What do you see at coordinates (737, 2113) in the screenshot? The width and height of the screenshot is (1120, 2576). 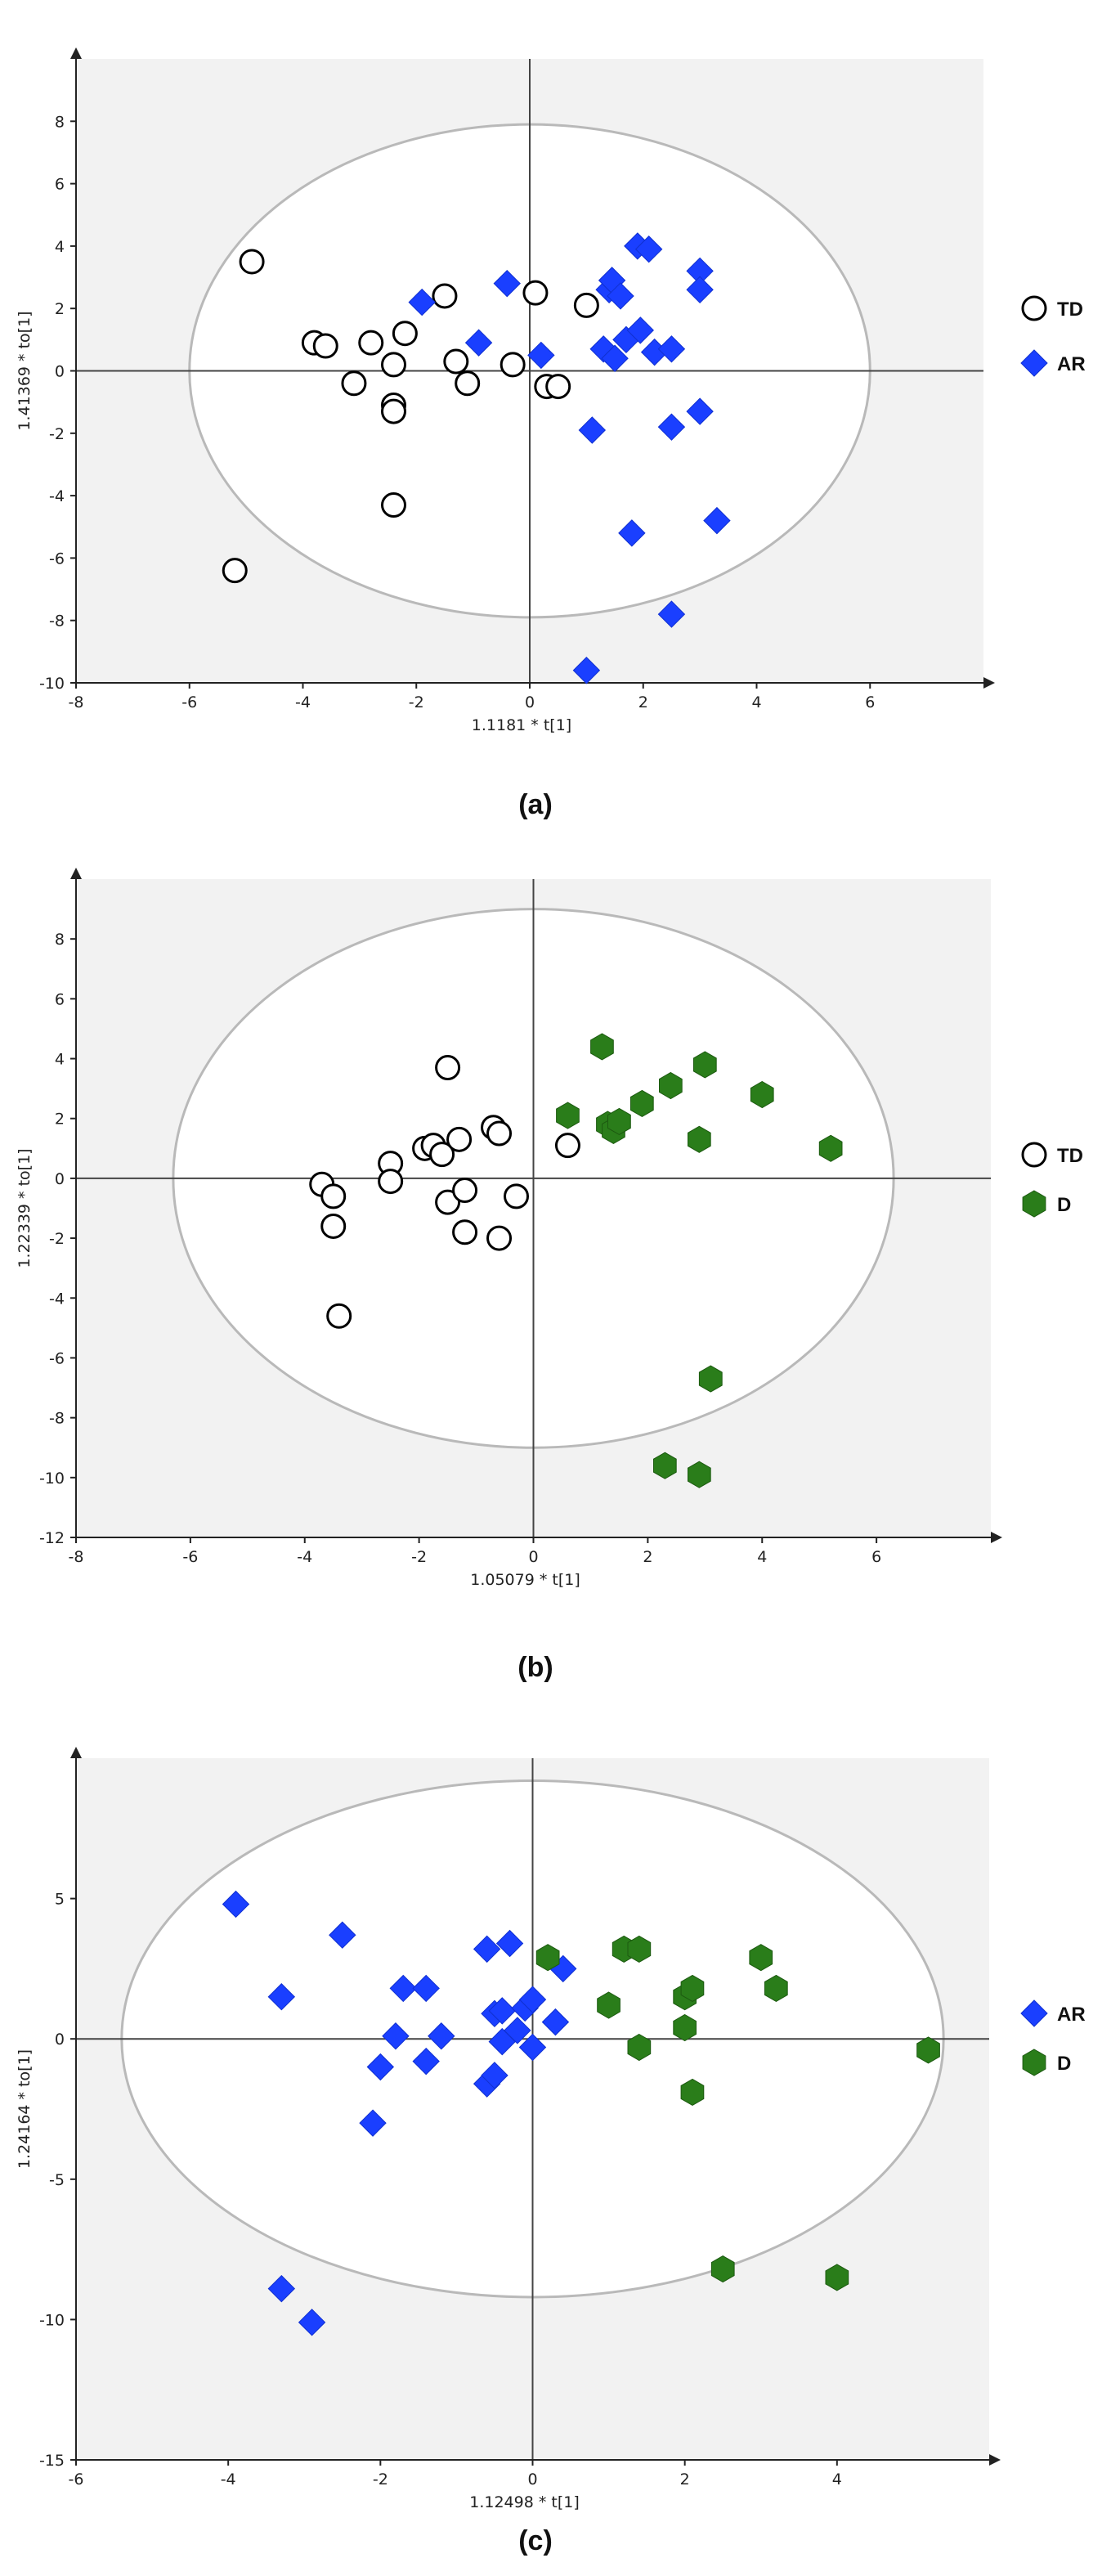 I see `series-d` at bounding box center [737, 2113].